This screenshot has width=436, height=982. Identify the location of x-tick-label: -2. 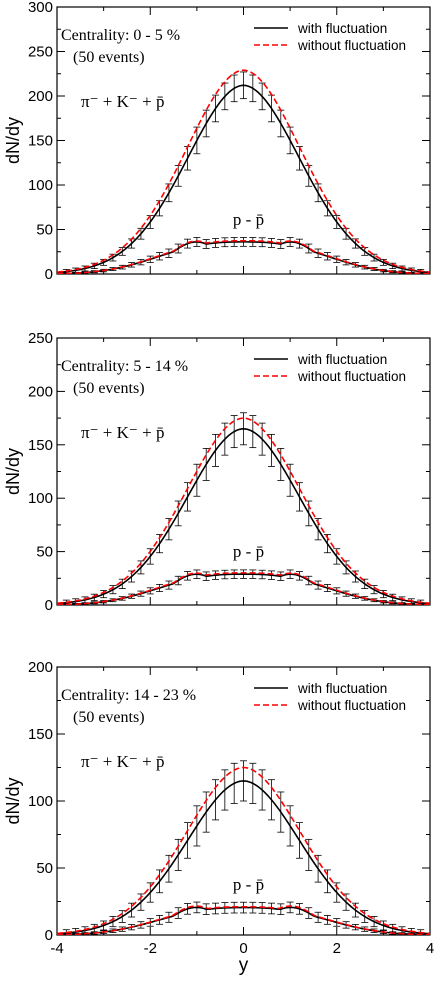
(150, 948).